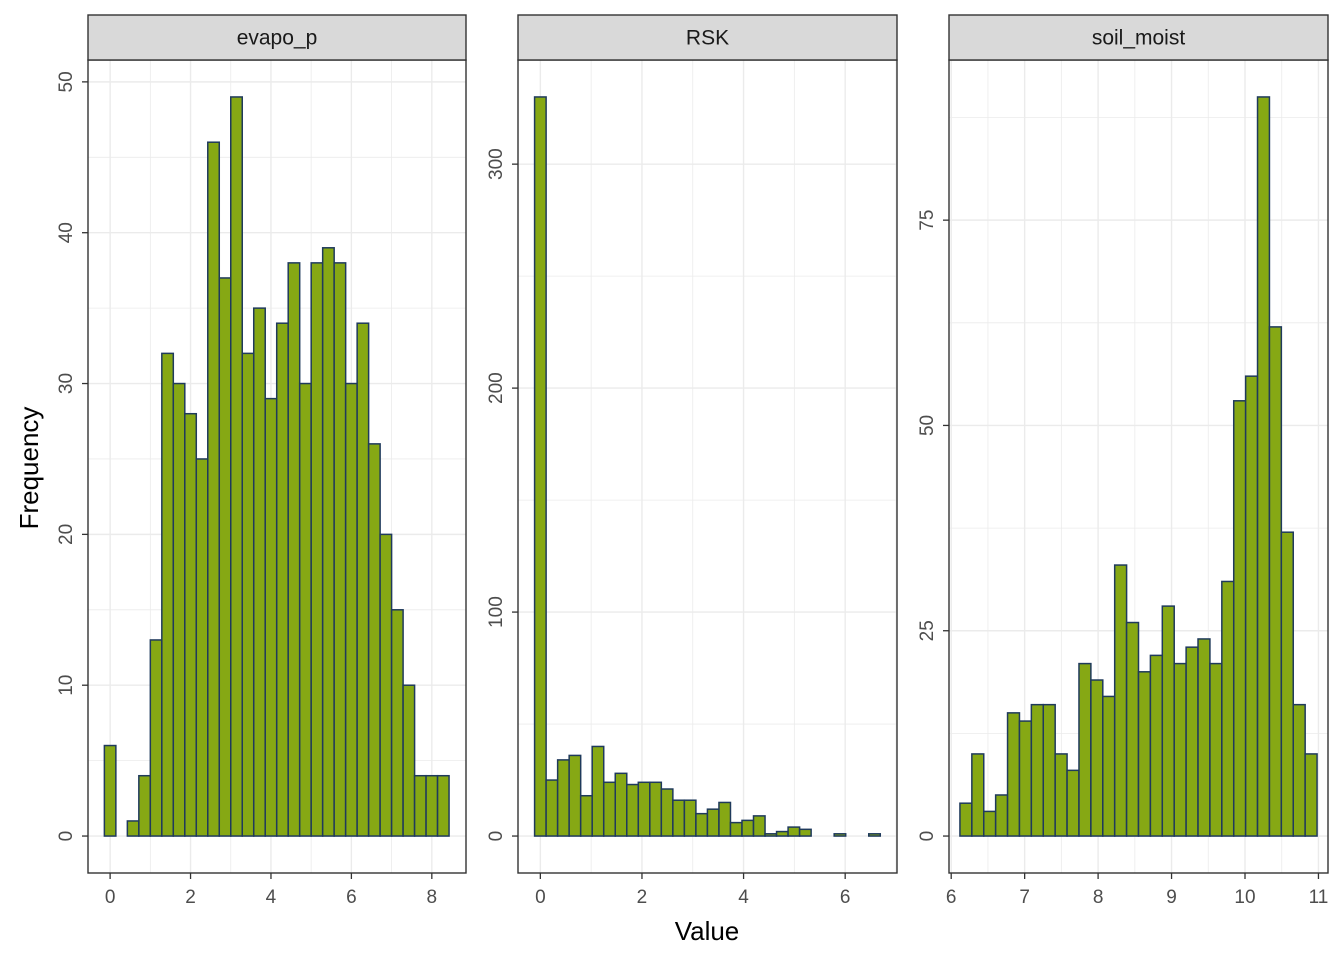 This screenshot has height=960, width=1344. What do you see at coordinates (1024, 897) in the screenshot?
I see `x-tick-label: 7` at bounding box center [1024, 897].